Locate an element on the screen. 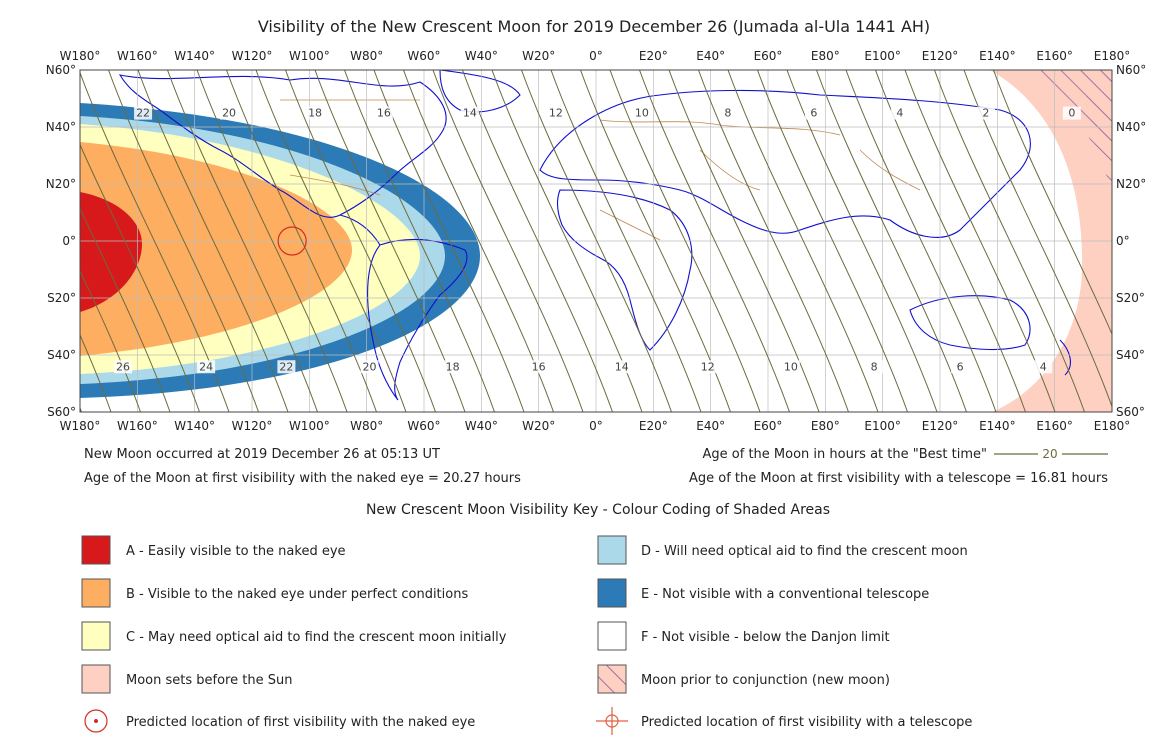 The width and height of the screenshot is (1176, 753). key-swatch-f is located at coordinates (612, 636).